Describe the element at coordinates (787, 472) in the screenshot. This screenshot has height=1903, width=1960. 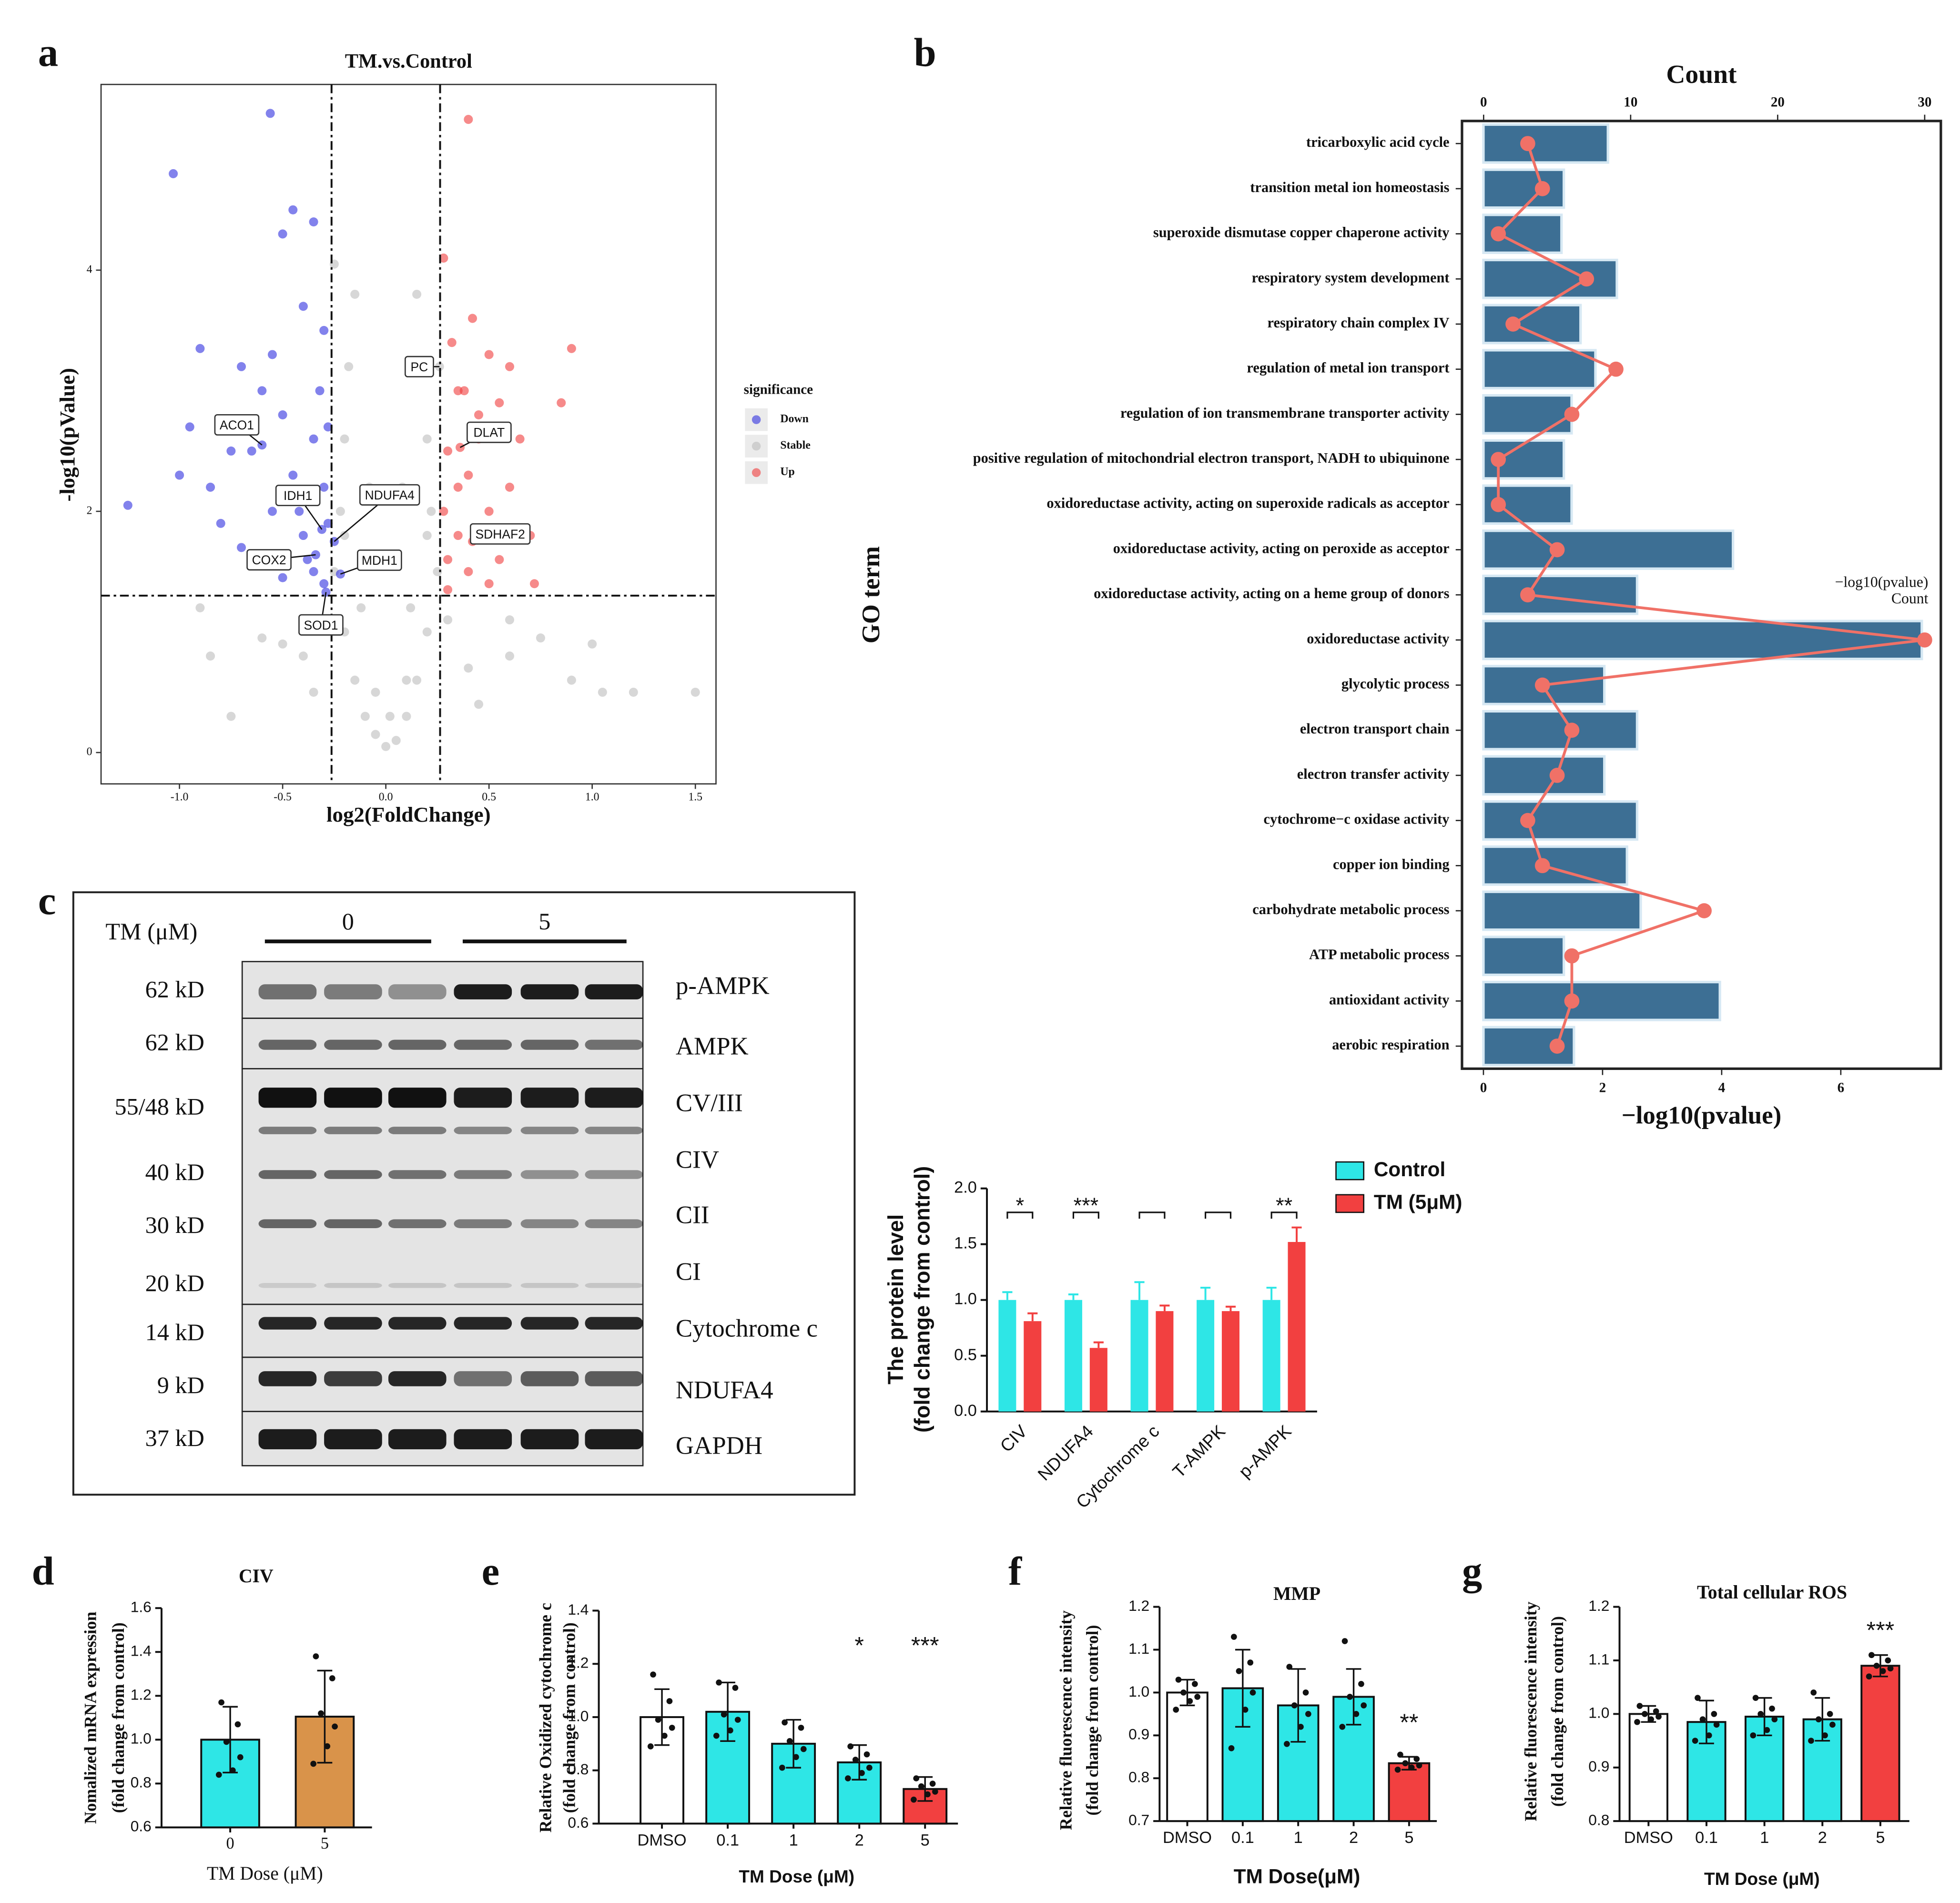
I see `legend-label: Up` at that location.